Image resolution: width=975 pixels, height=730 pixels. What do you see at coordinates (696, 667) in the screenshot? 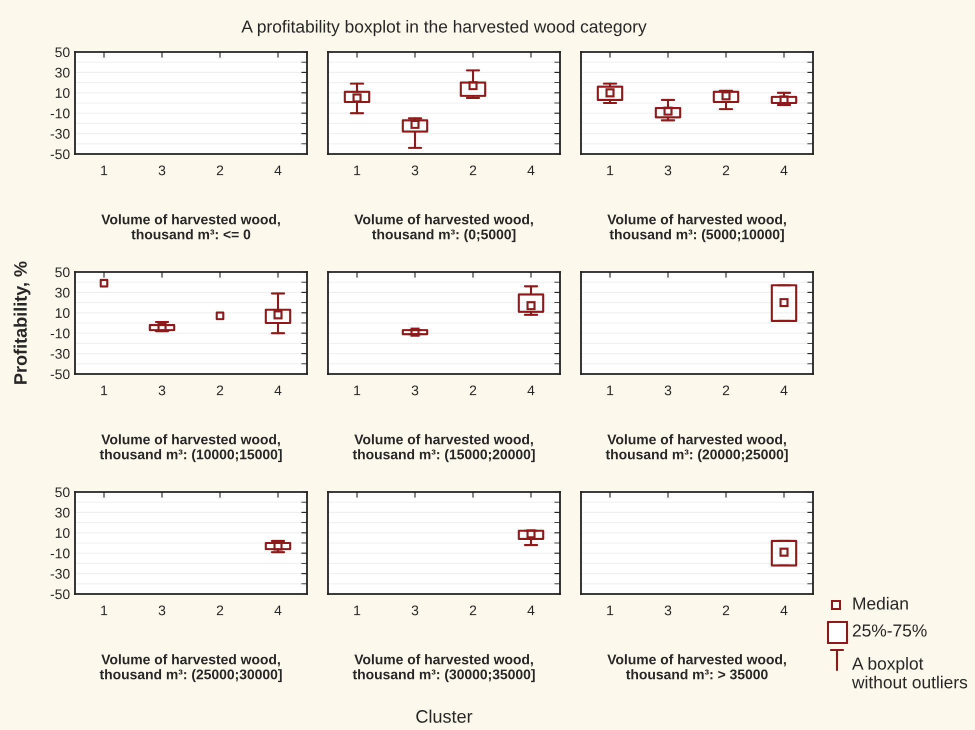
I see `x-axis-title: Volume of harvested wood, thousand m³: > 35000` at bounding box center [696, 667].